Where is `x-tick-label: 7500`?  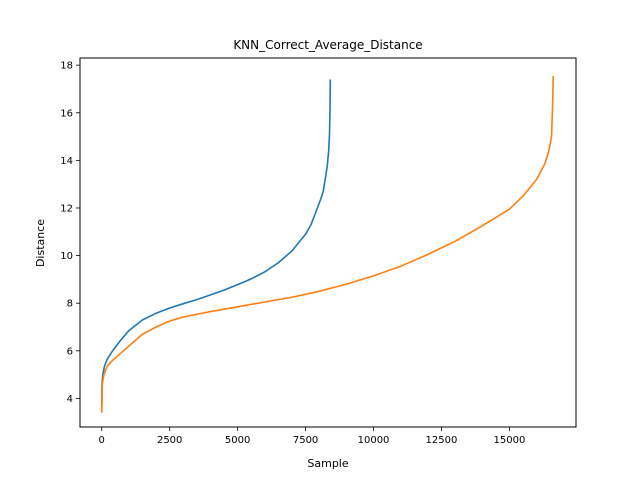
x-tick-label: 7500 is located at coordinates (305, 440).